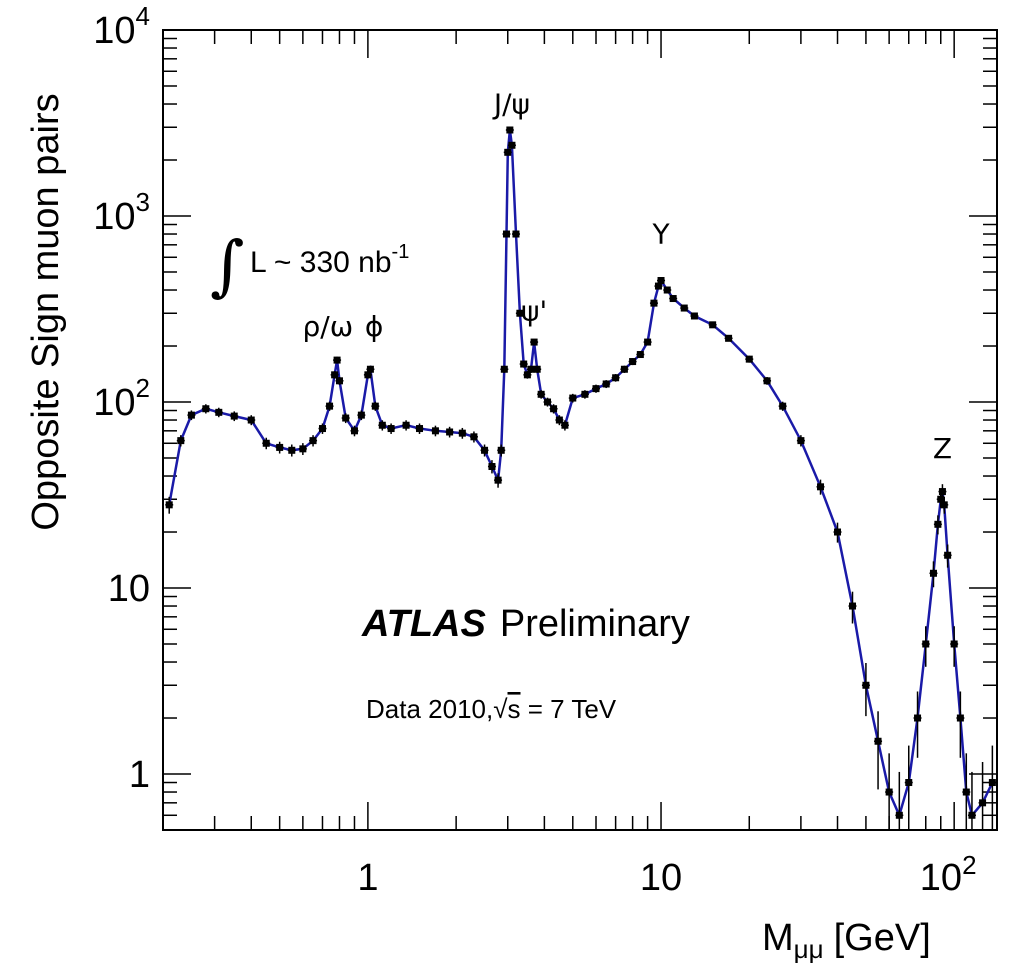 The image size is (1013, 968). I want to click on luminosity-text: L ~ 330 nb-1, so click(329, 260).